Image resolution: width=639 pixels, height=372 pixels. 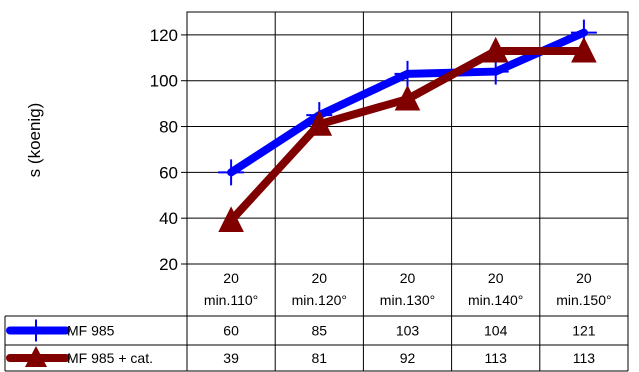 I want to click on x-category-label: min.130°, so click(x=407, y=300).